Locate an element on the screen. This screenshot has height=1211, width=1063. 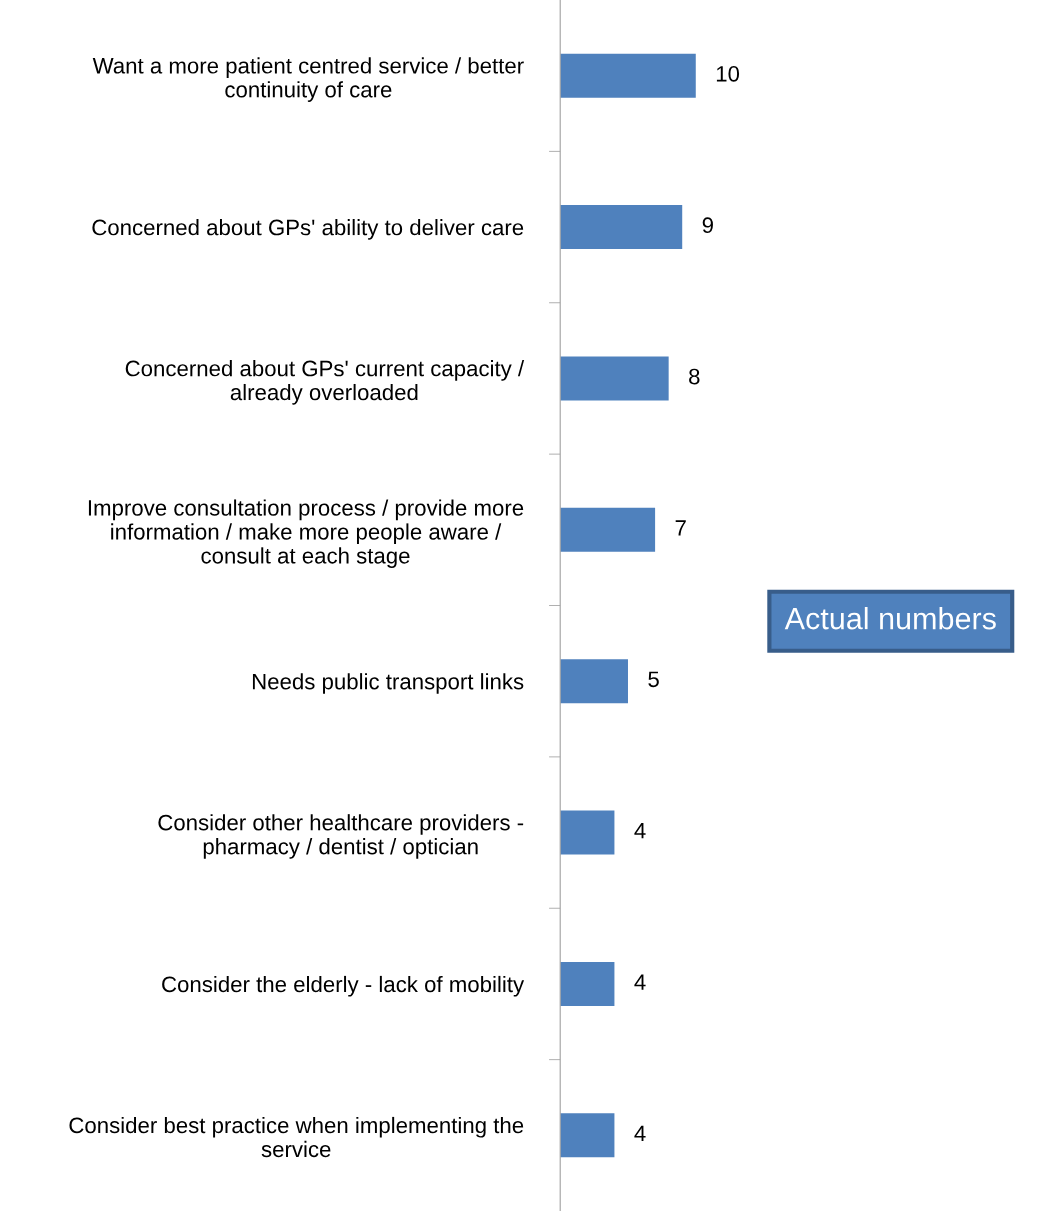
data-label: 10 is located at coordinates (728, 73).